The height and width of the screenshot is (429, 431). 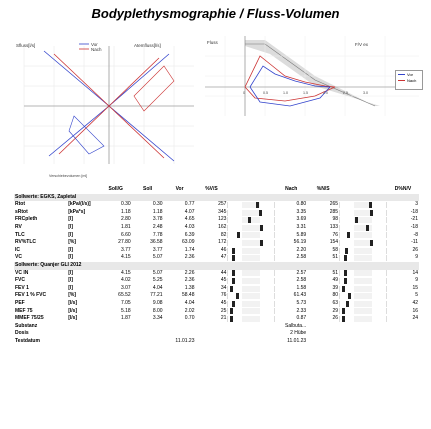 What do you see at coordinates (189, 211) in the screenshot?
I see `vor-value: 4.07` at bounding box center [189, 211].